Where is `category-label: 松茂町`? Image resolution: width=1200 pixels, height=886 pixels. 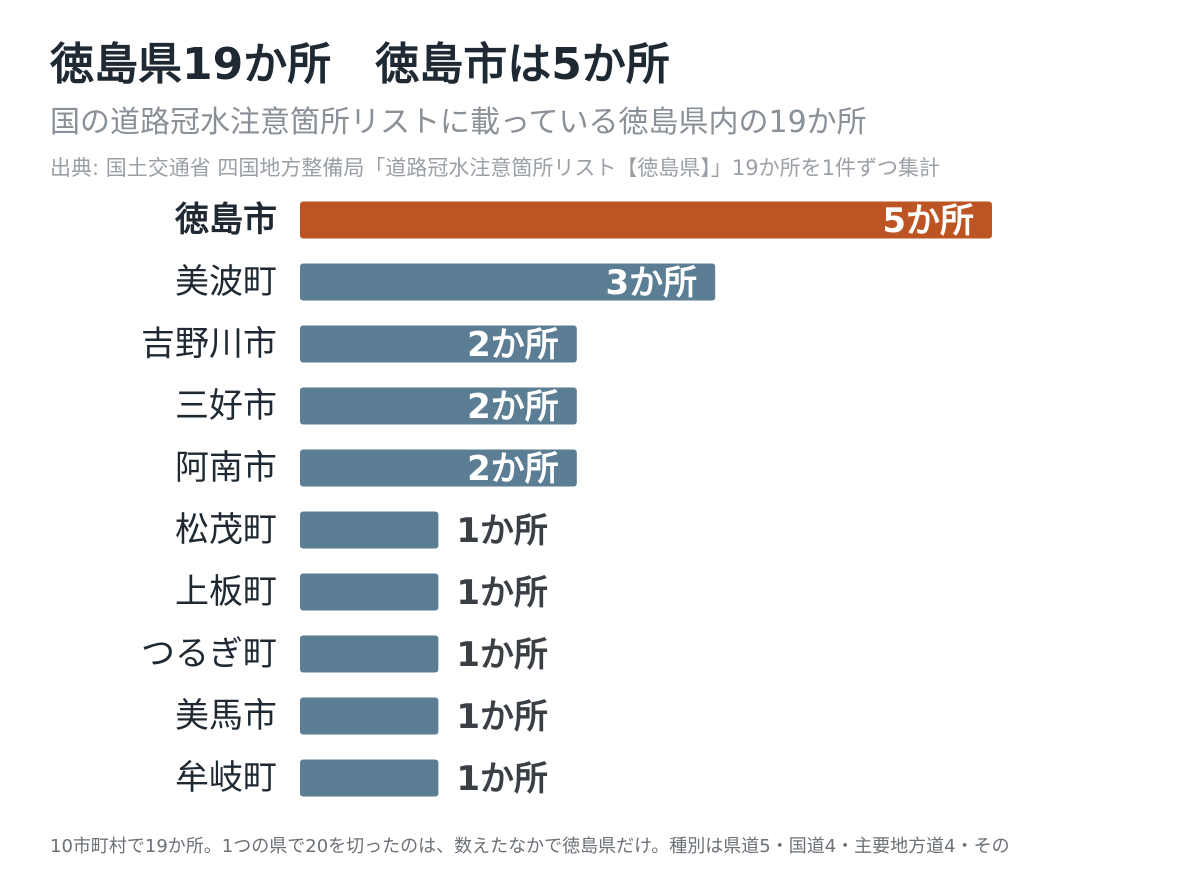
category-label: 松茂町 is located at coordinates (226, 530).